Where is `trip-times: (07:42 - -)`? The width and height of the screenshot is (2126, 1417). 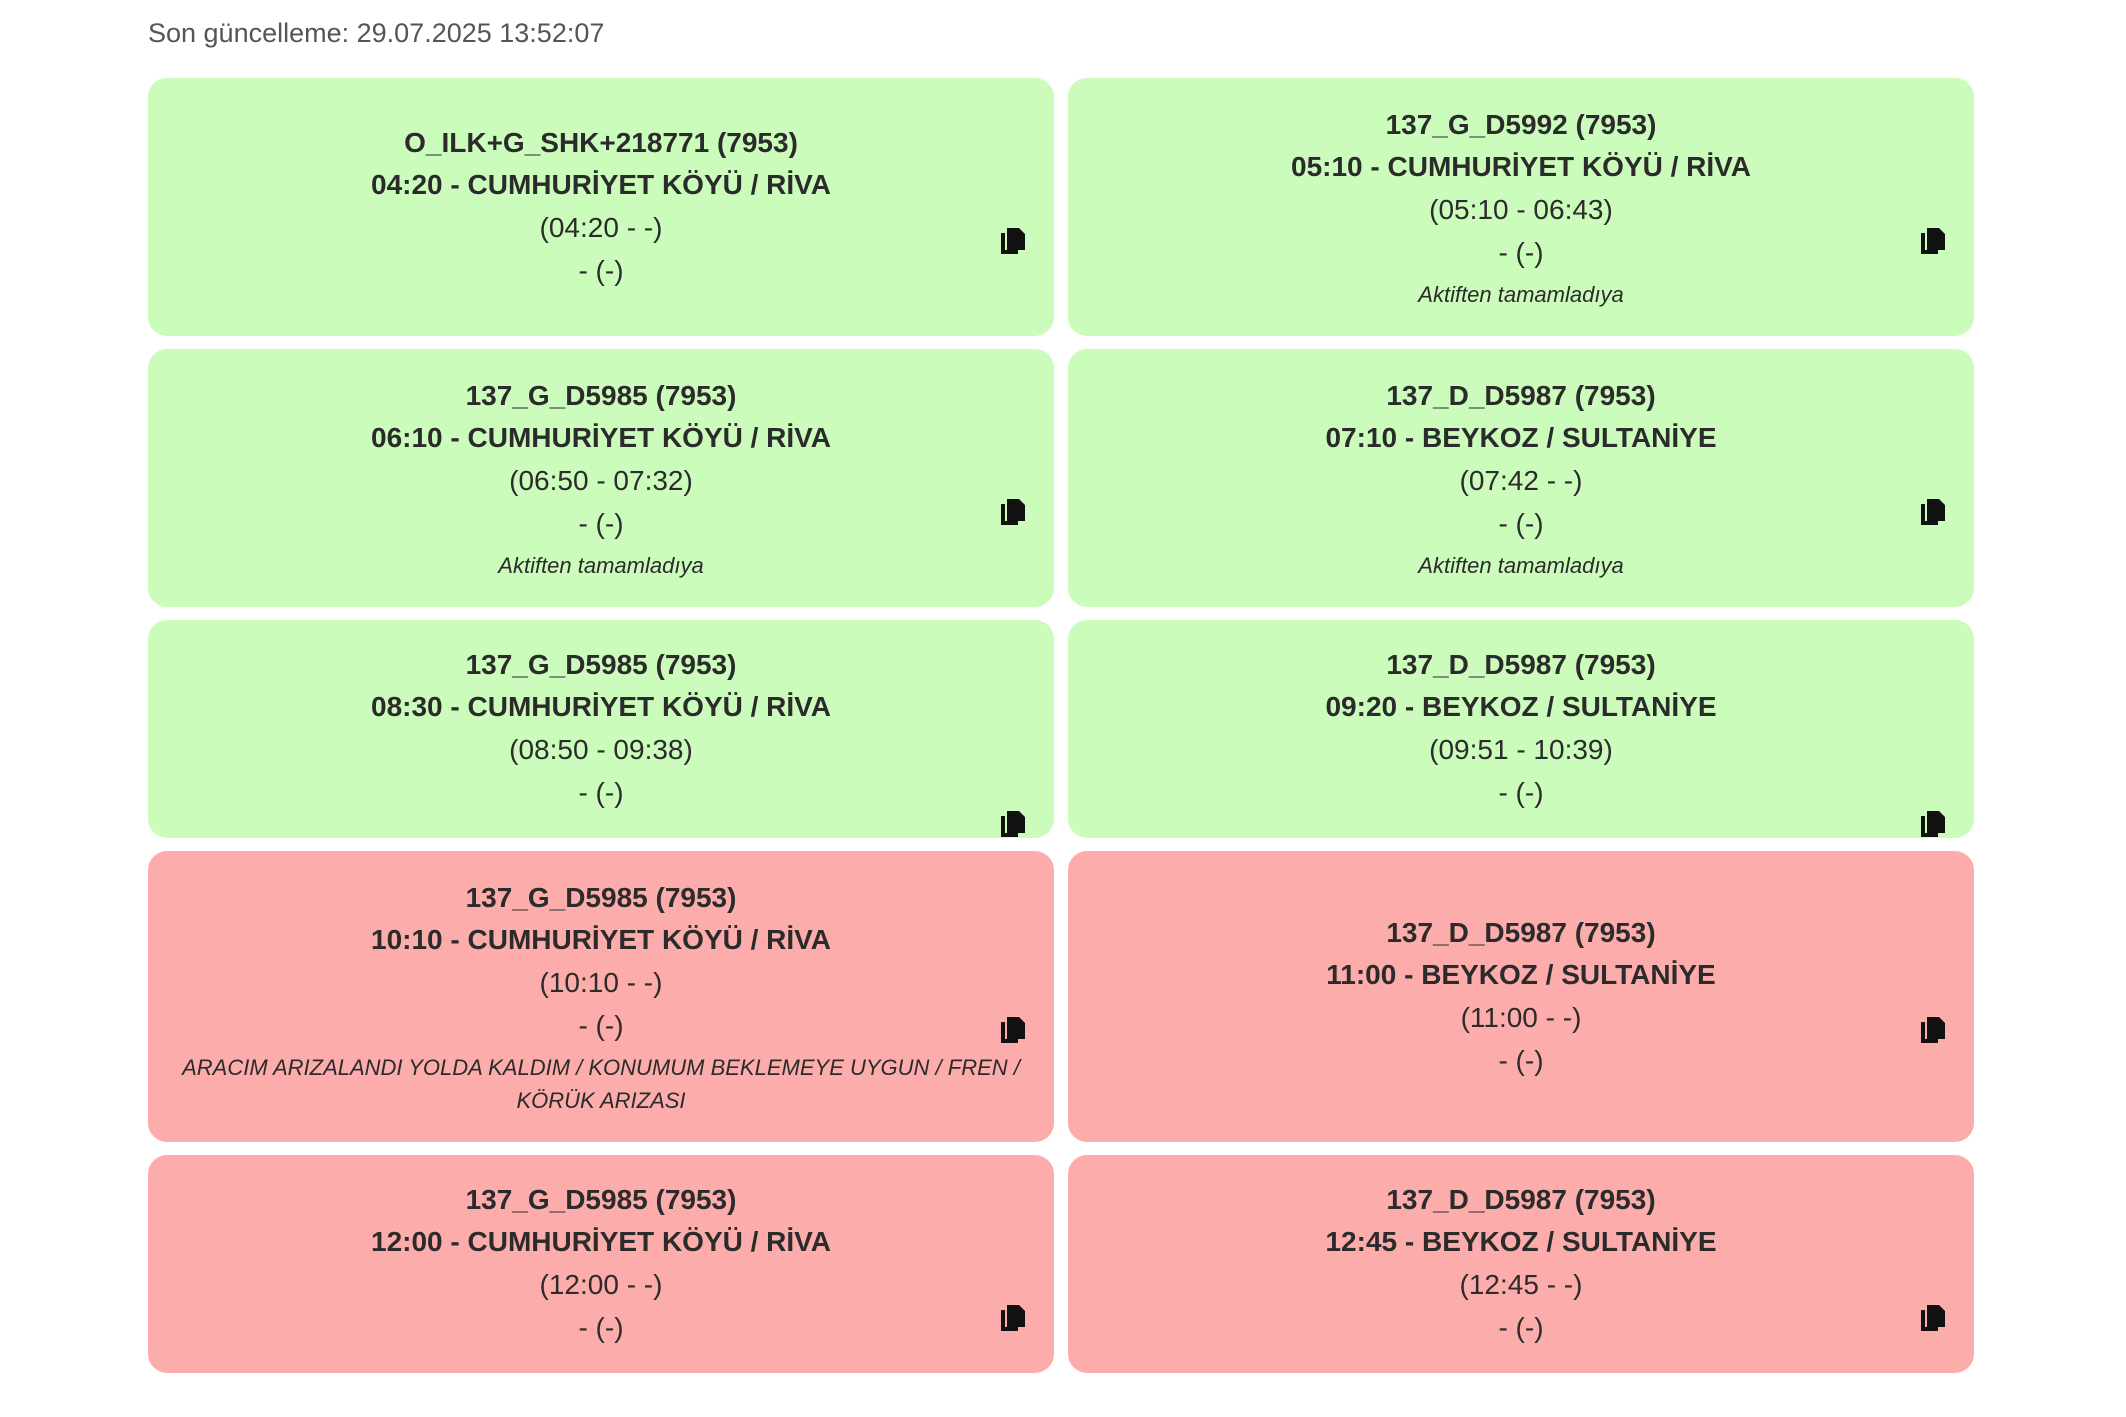 trip-times: (07:42 - -) is located at coordinates (1521, 480).